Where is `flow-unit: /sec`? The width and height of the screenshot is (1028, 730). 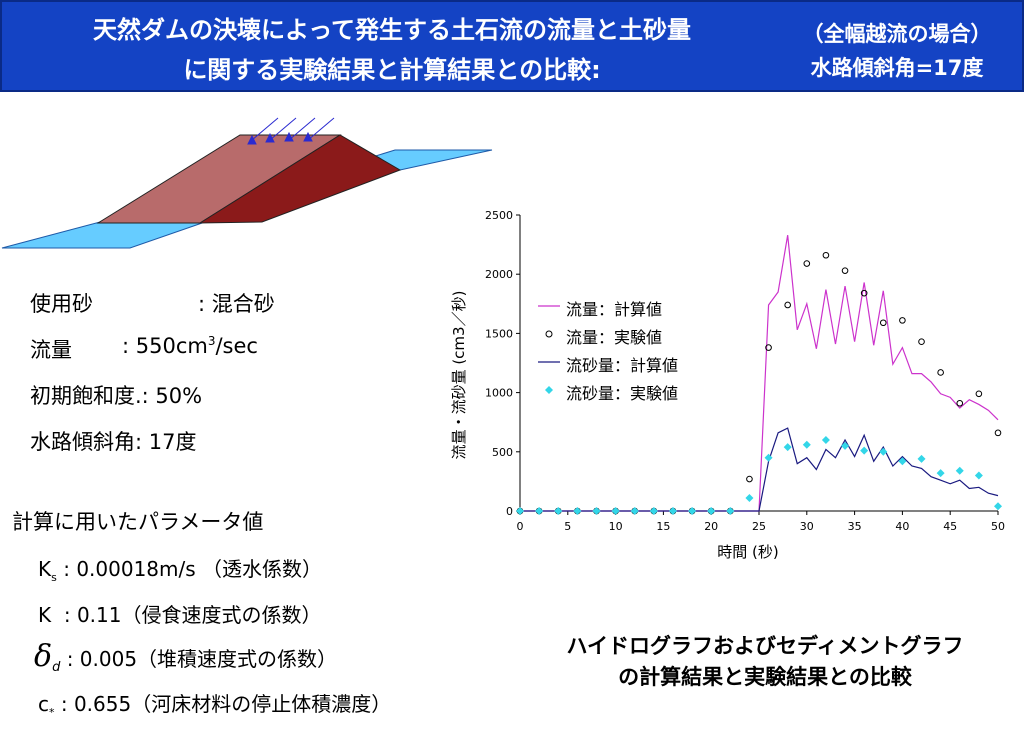 flow-unit: /sec is located at coordinates (236, 346).